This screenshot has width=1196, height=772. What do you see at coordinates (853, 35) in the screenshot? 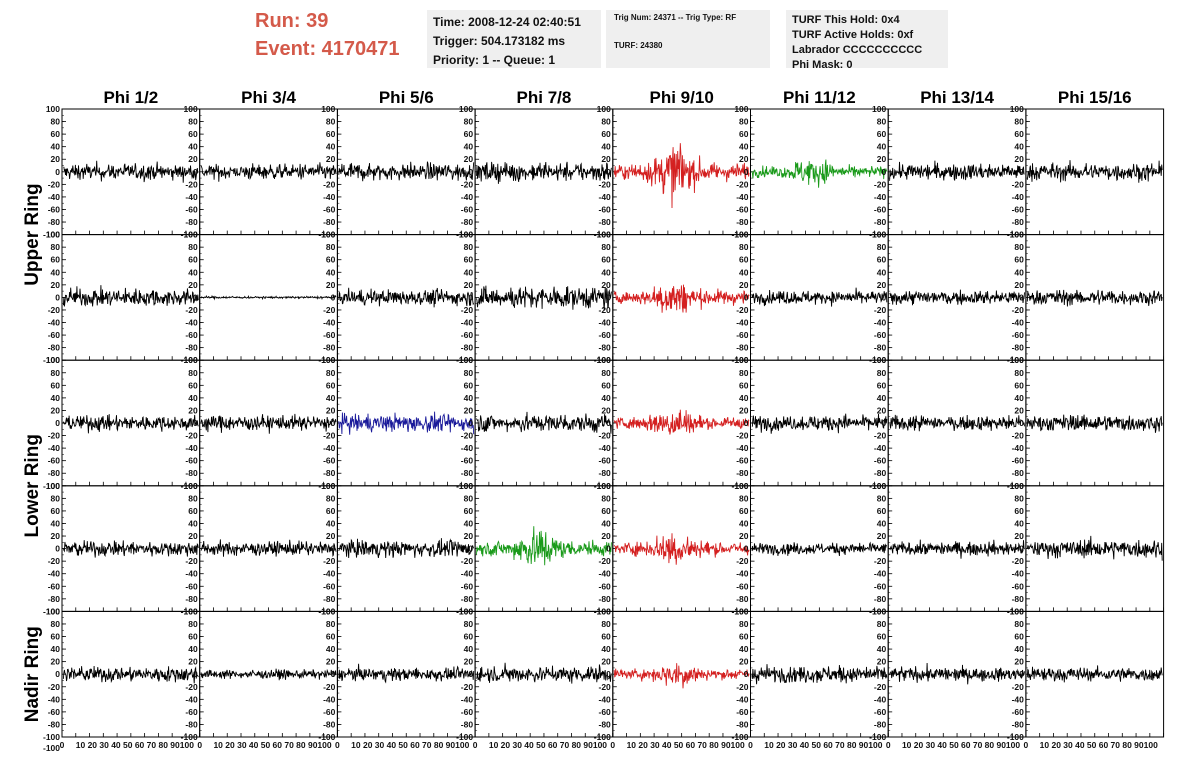
I see `turf-active-holds-text: TURF Active Holds: 0xf` at bounding box center [853, 35].